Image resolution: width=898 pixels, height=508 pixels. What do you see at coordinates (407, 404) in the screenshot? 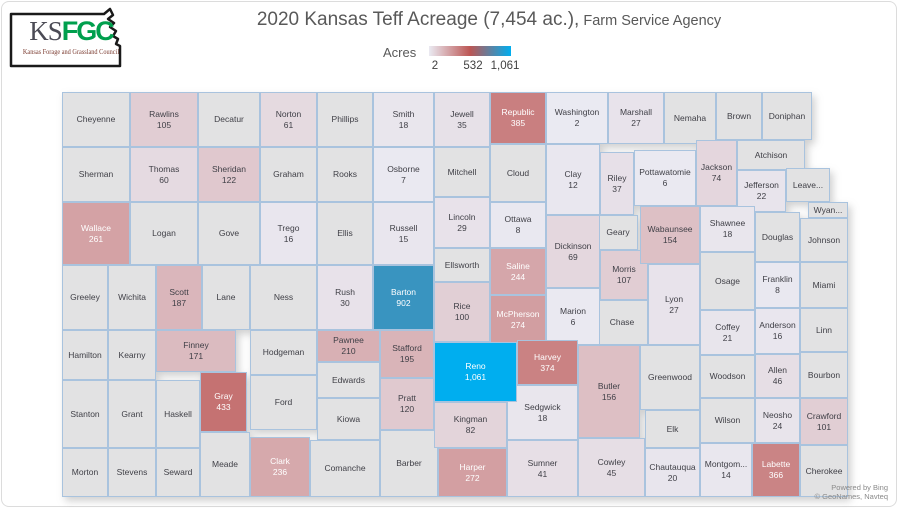
I see `county-pratt: Pratt 120` at bounding box center [407, 404].